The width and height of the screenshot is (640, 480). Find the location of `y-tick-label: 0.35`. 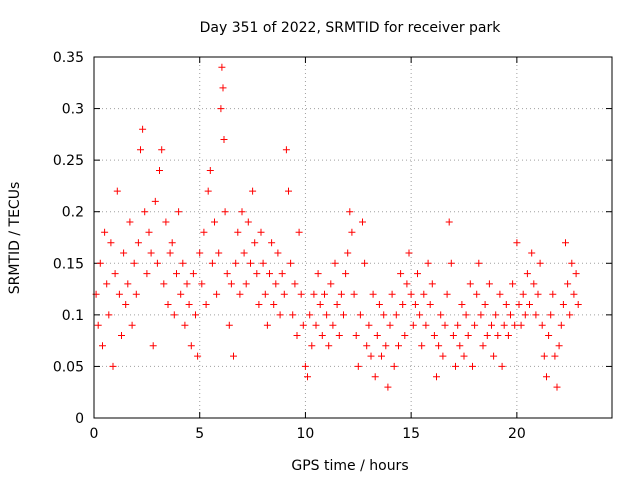

y-tick-label: 0.35 is located at coordinates (68, 58).